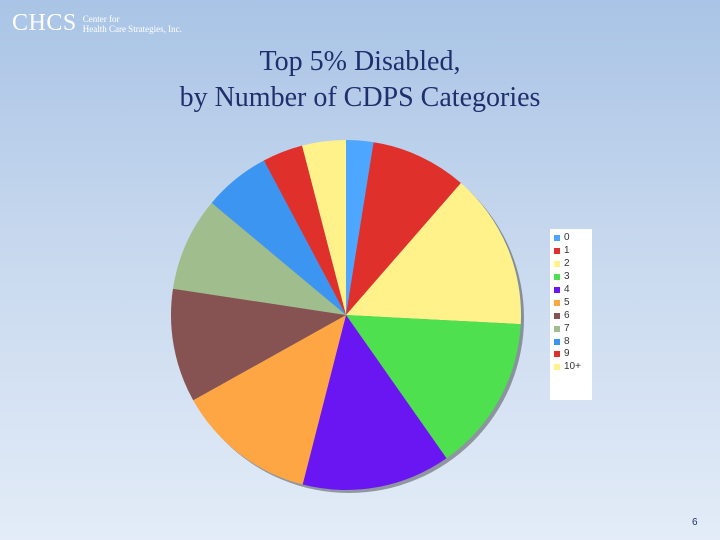 The height and width of the screenshot is (540, 720). I want to click on logo-mark: CHCS, so click(44, 23).